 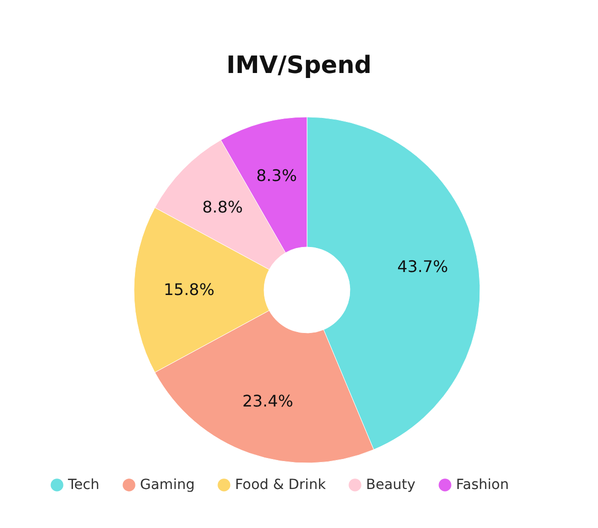 I want to click on legend-label: Food & Drink, so click(x=281, y=485).